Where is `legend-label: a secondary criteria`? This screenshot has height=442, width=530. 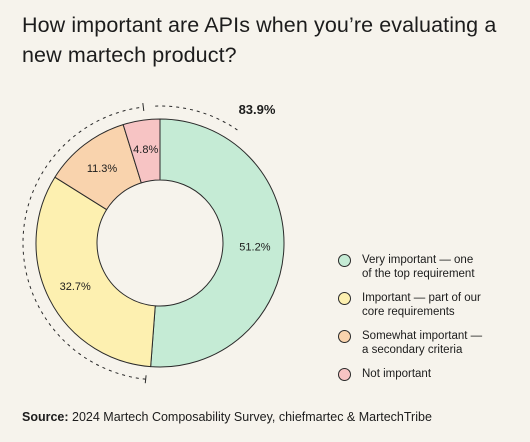 legend-label: a secondary criteria is located at coordinates (412, 350).